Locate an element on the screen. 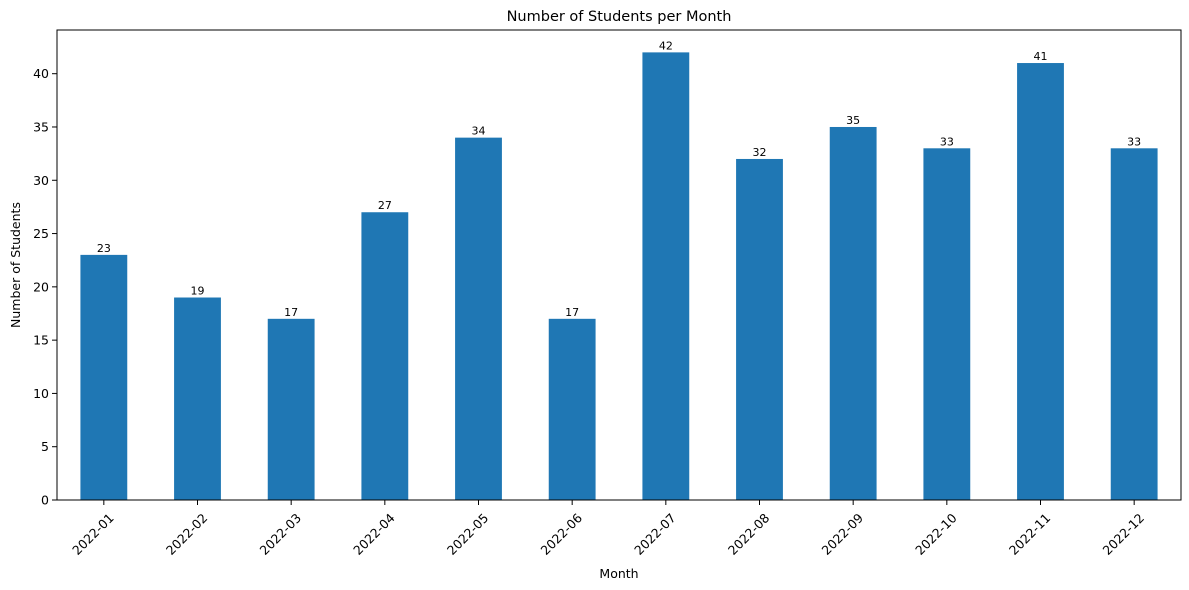  data-label-2022-01: 23 is located at coordinates (104, 248).